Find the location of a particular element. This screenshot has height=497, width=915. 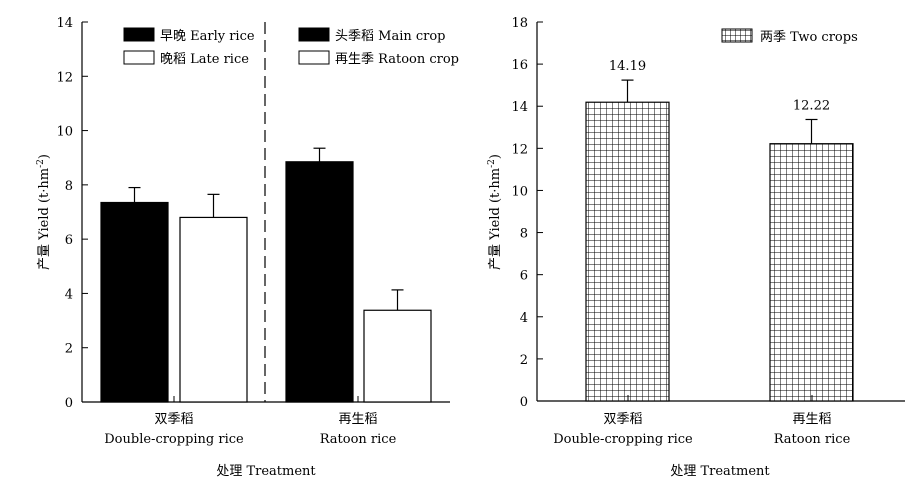

left-category-label-double-cn: 双季稻 is located at coordinates (173, 419).